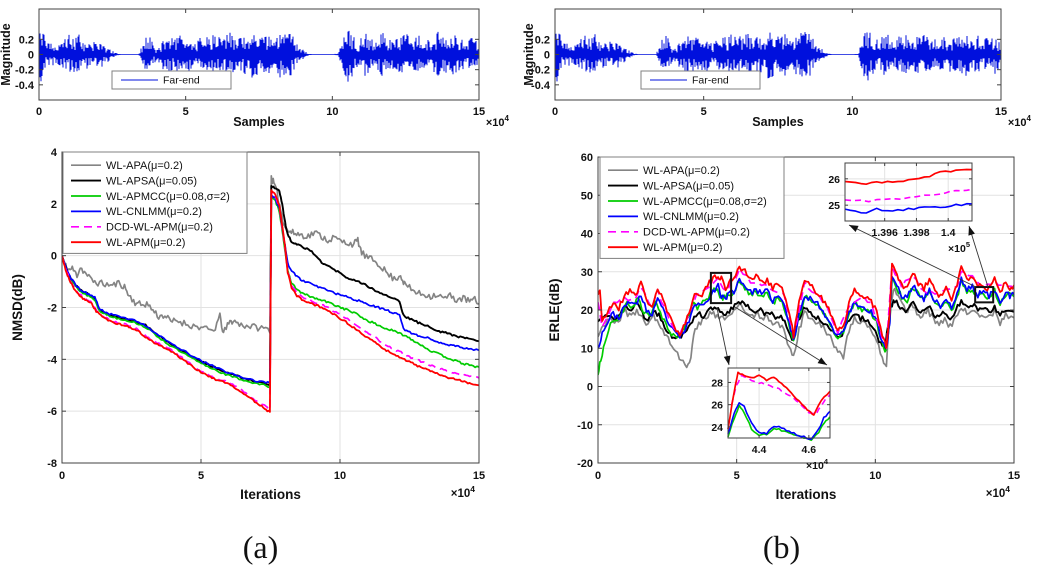 This screenshot has width=1042, height=573. Describe the element at coordinates (52, 309) in the screenshot. I see `y-tick-label: -2` at that location.